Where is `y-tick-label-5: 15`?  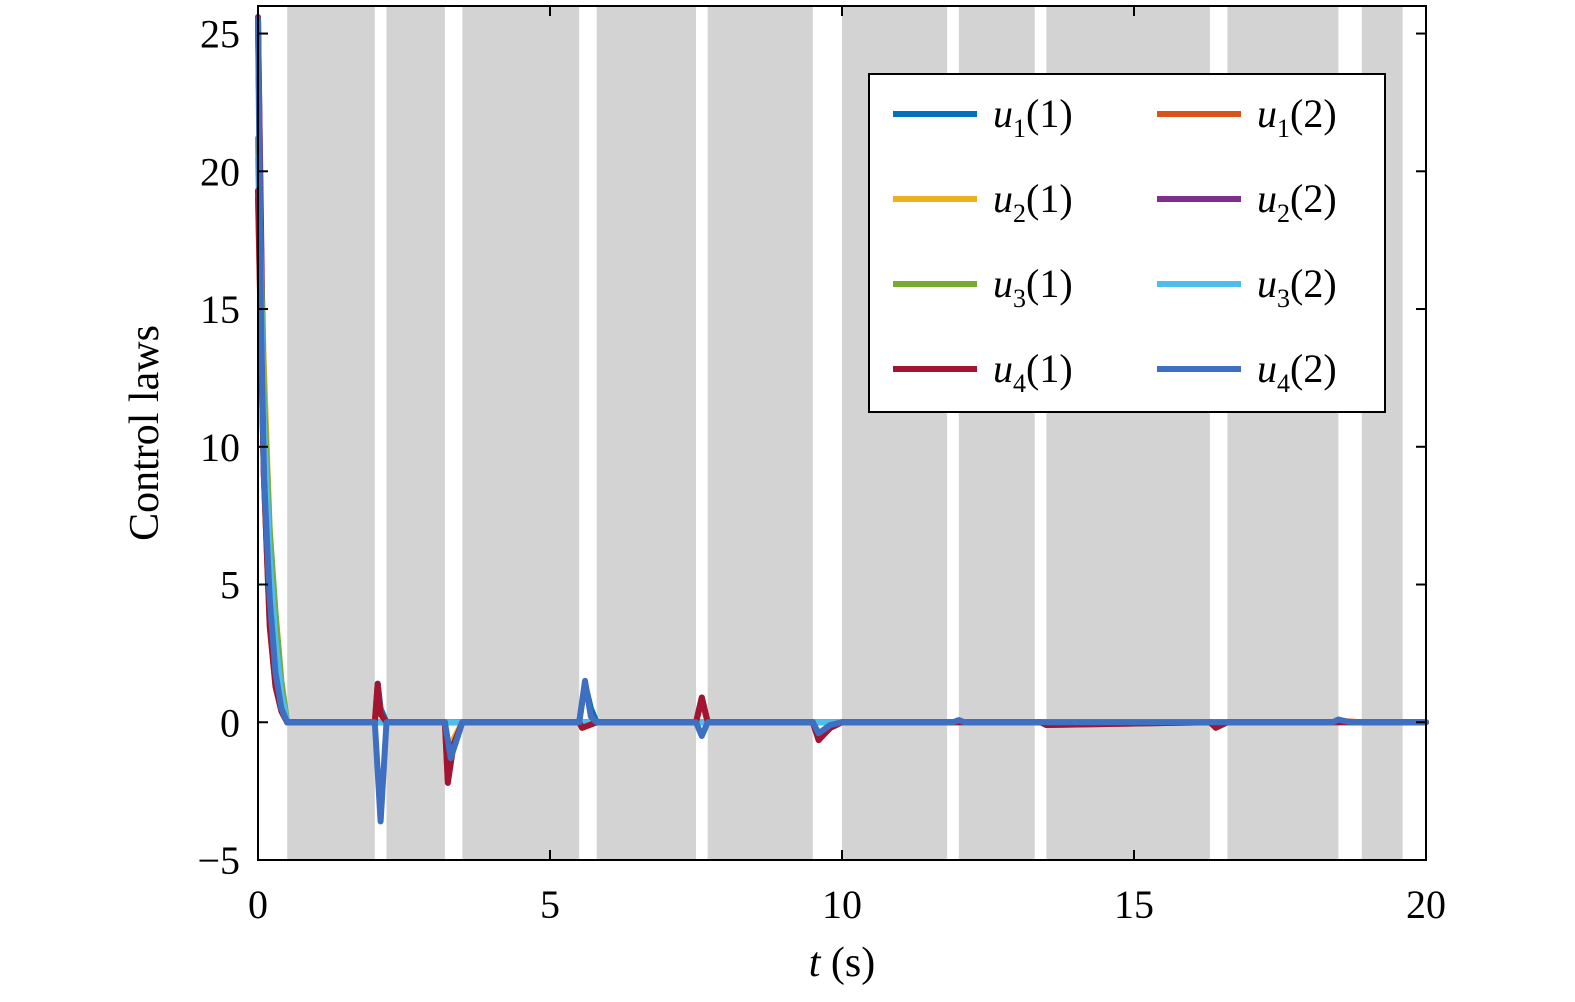
y-tick-label-5: 15 is located at coordinates (220, 309).